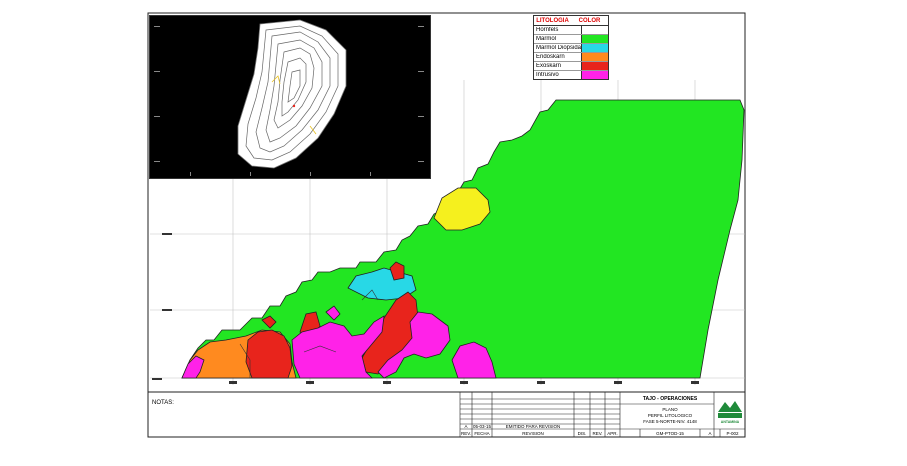 The image size is (907, 466). I want to click on legend-label: Marmol Diopsida, so click(558, 48).